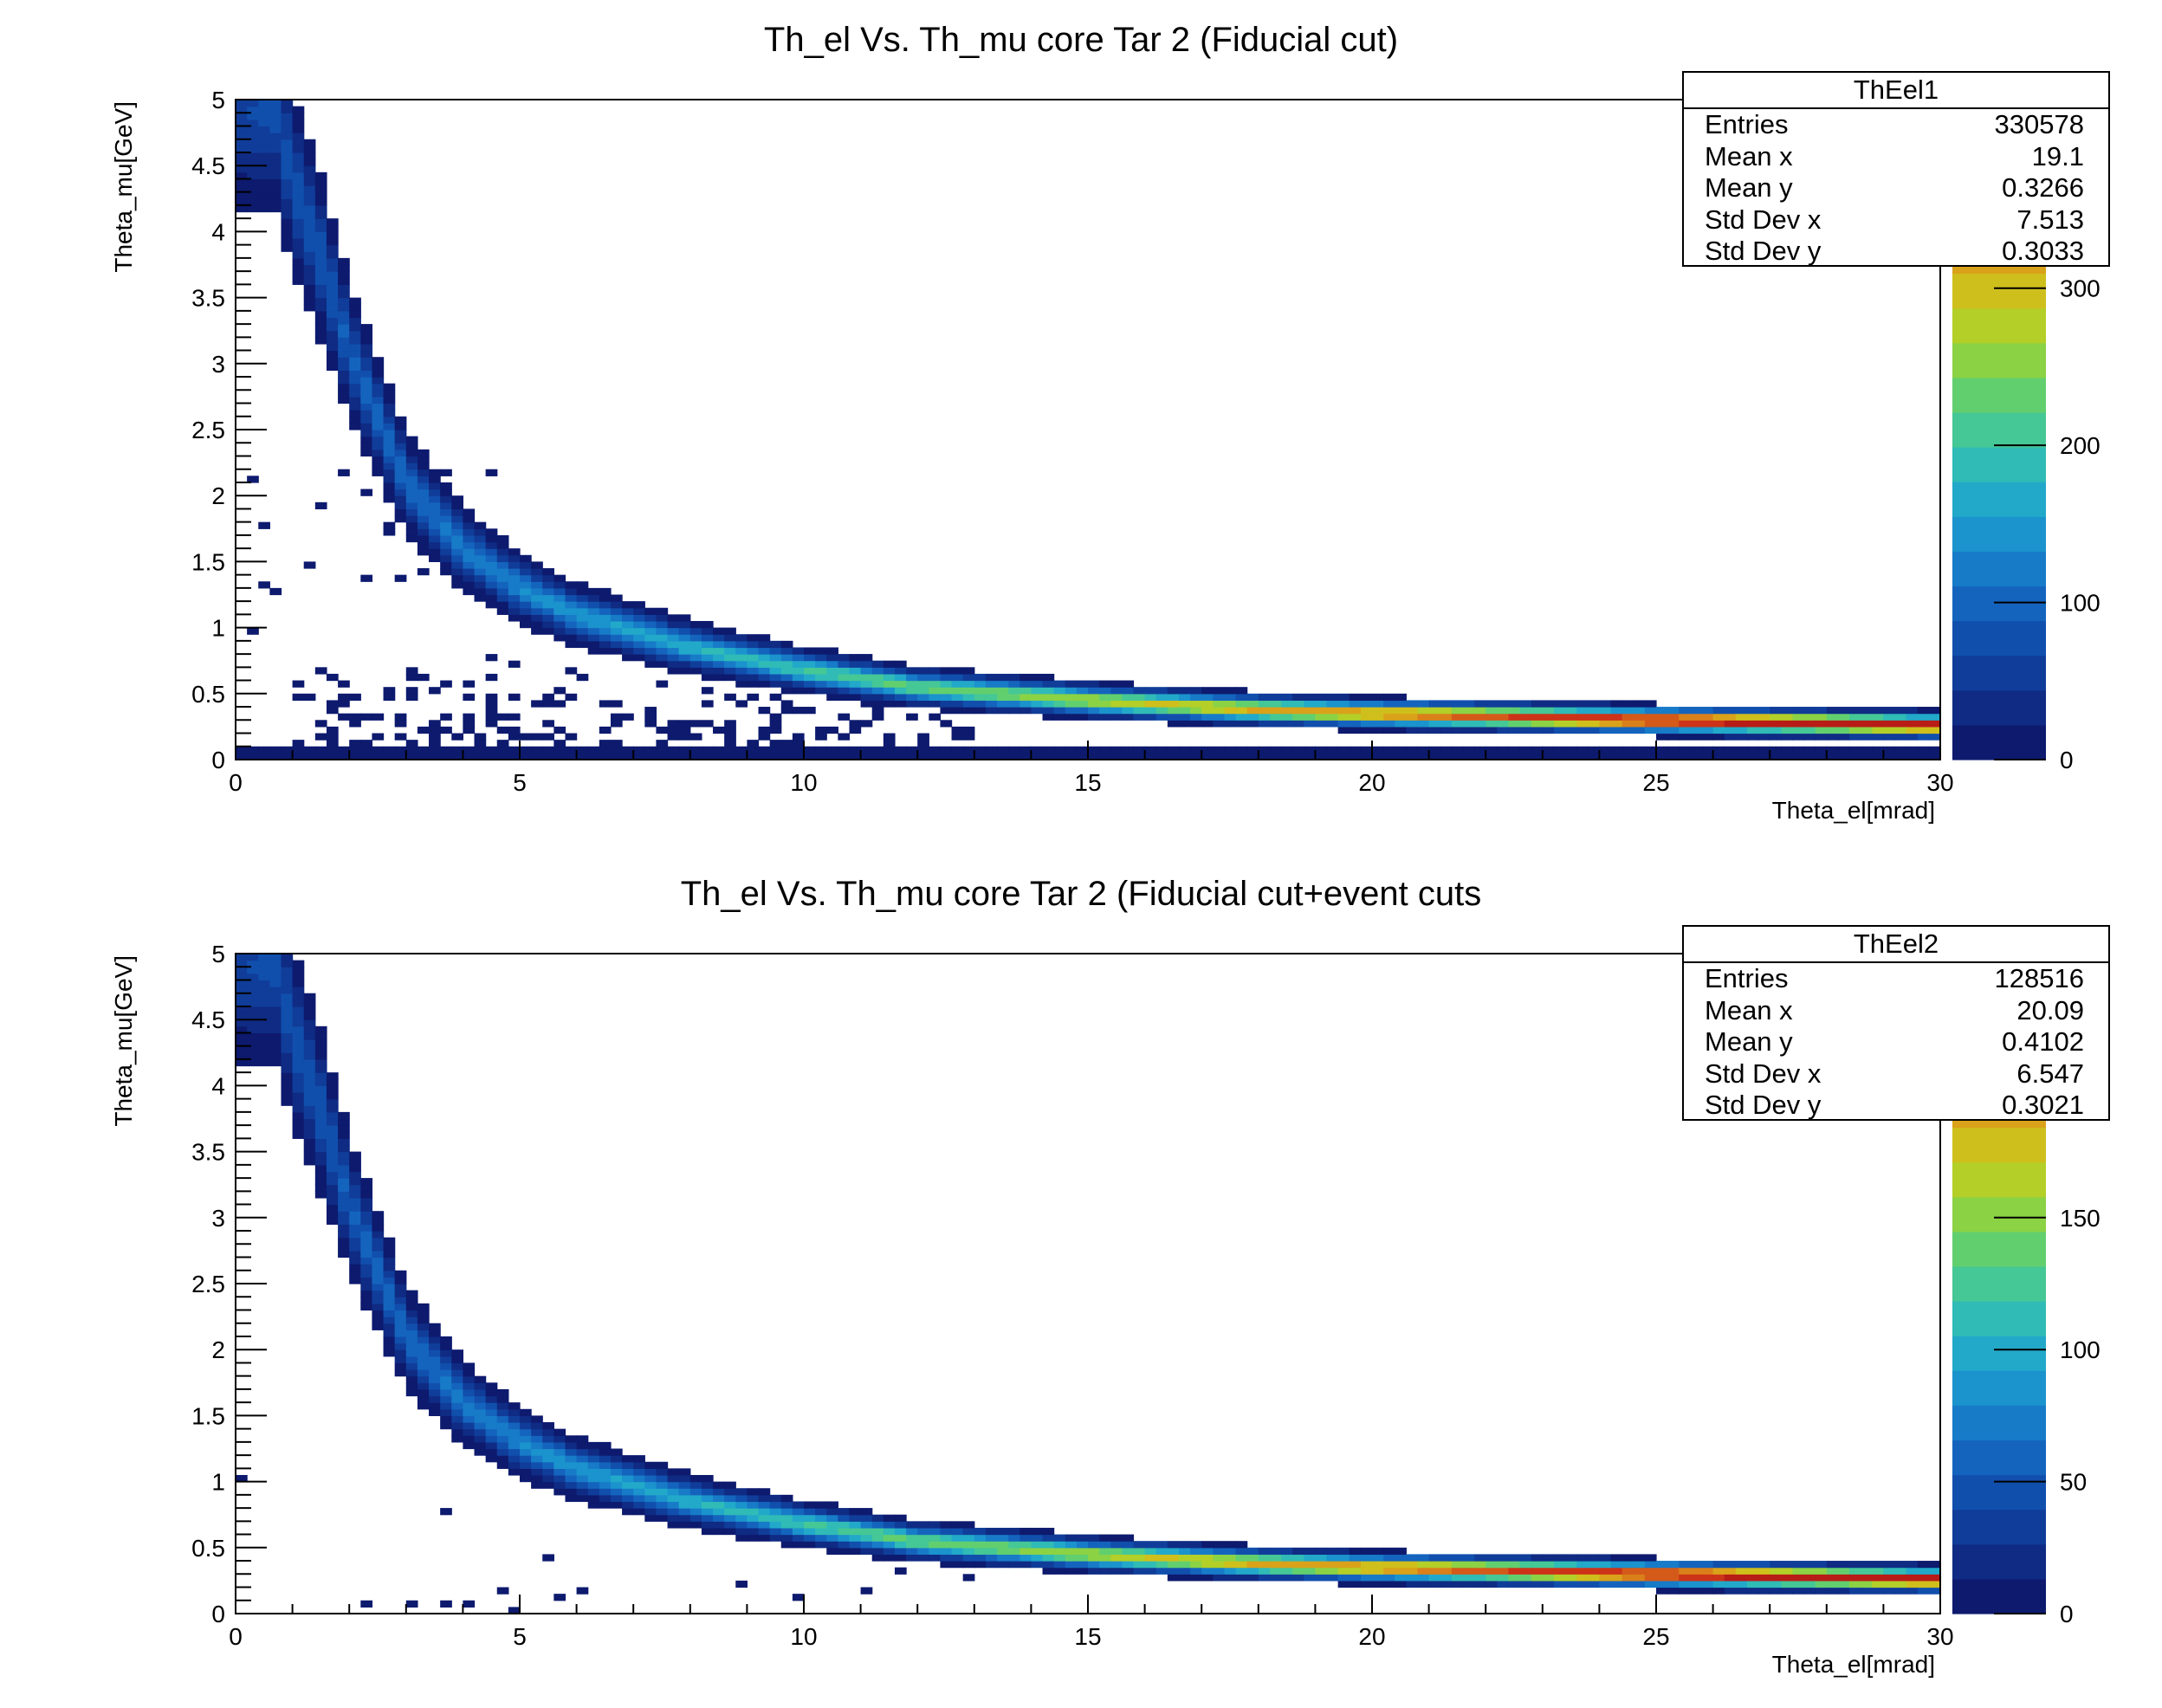  What do you see at coordinates (2067, 760) in the screenshot?
I see `z-tick-label: 0` at bounding box center [2067, 760].